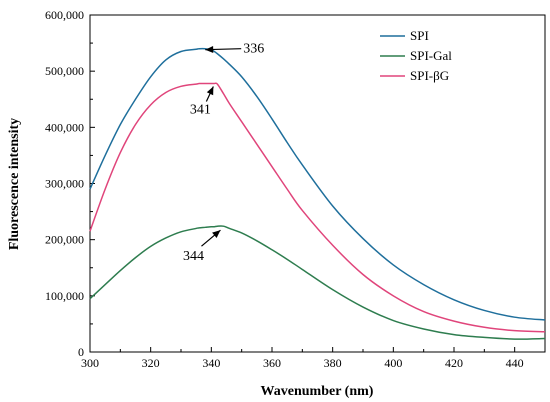 The image size is (550, 402). Describe the element at coordinates (64, 15) in the screenshot. I see `y-tick-label: 600,000` at that location.